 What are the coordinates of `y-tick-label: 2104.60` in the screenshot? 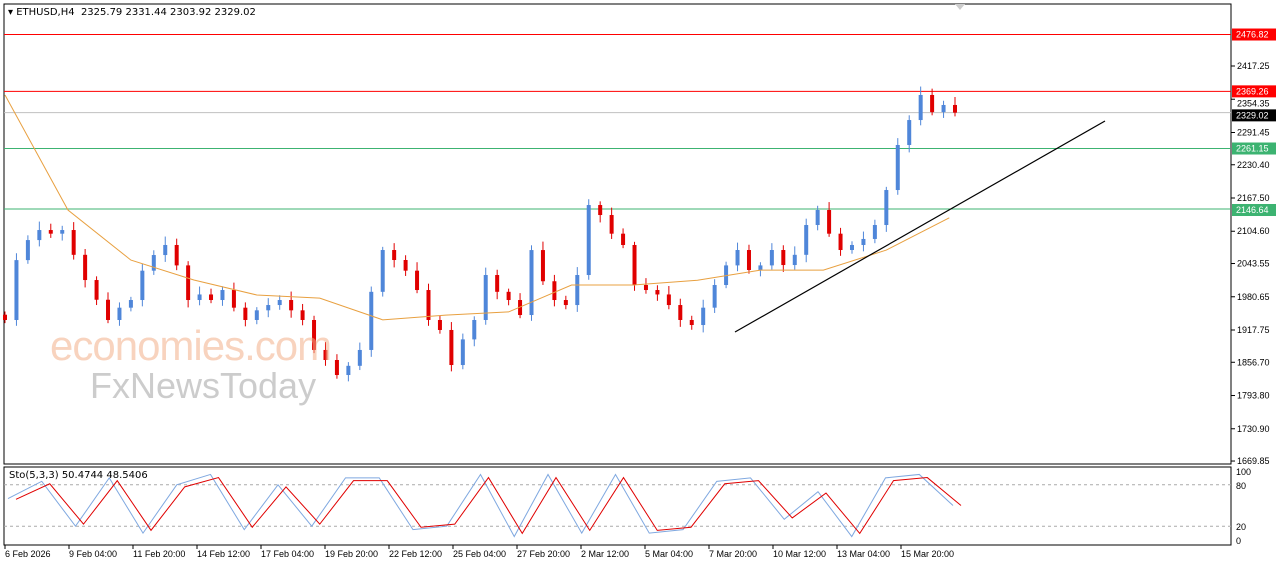 It's located at (1253, 231).